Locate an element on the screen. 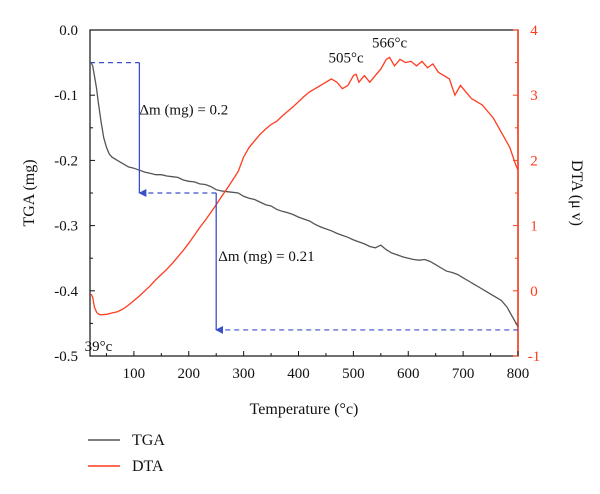  y-ticks-left: 0.0 -0.1 -0.2 -0.3 -0.4 -0.5 is located at coordinates (74, 194).